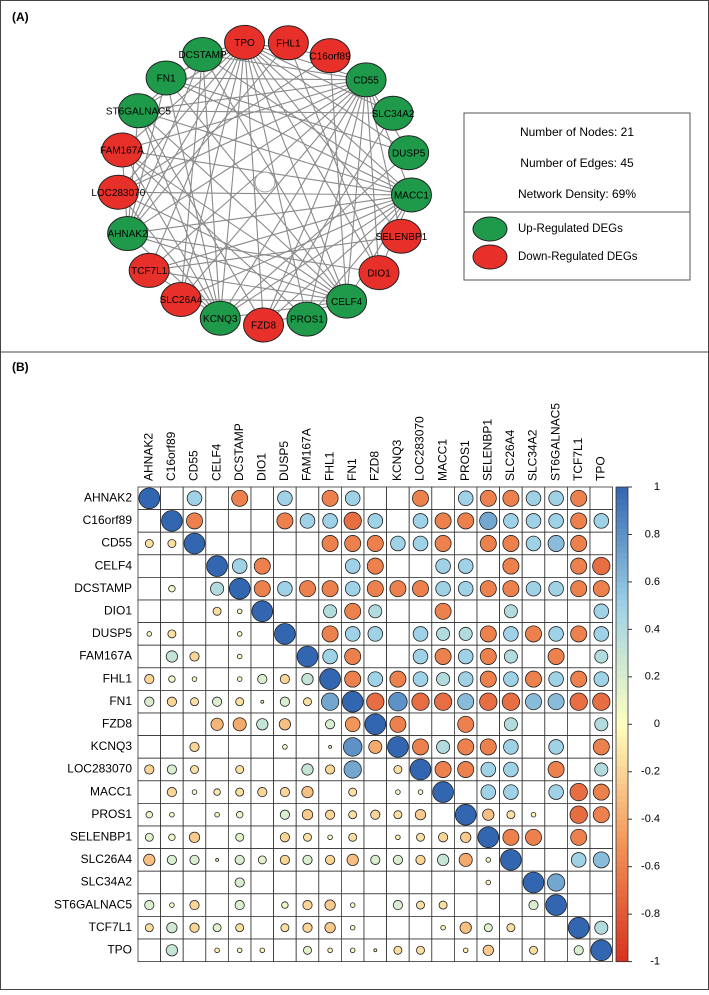 This screenshot has height=995, width=709. What do you see at coordinates (118, 610) in the screenshot?
I see `row-label: DIO1` at bounding box center [118, 610].